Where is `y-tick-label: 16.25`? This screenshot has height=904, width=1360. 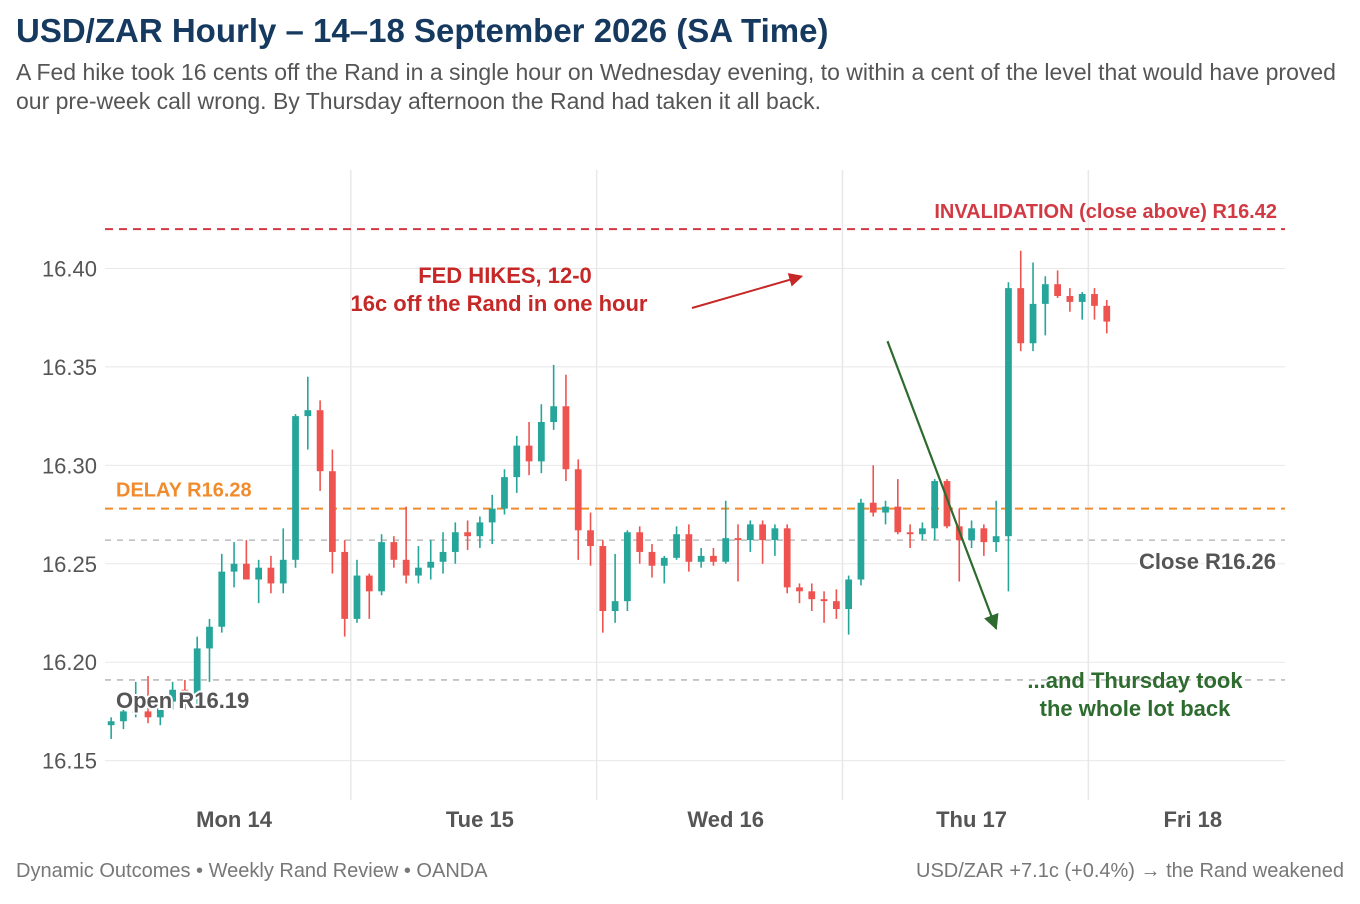
y-tick-label: 16.25 is located at coordinates (69, 564).